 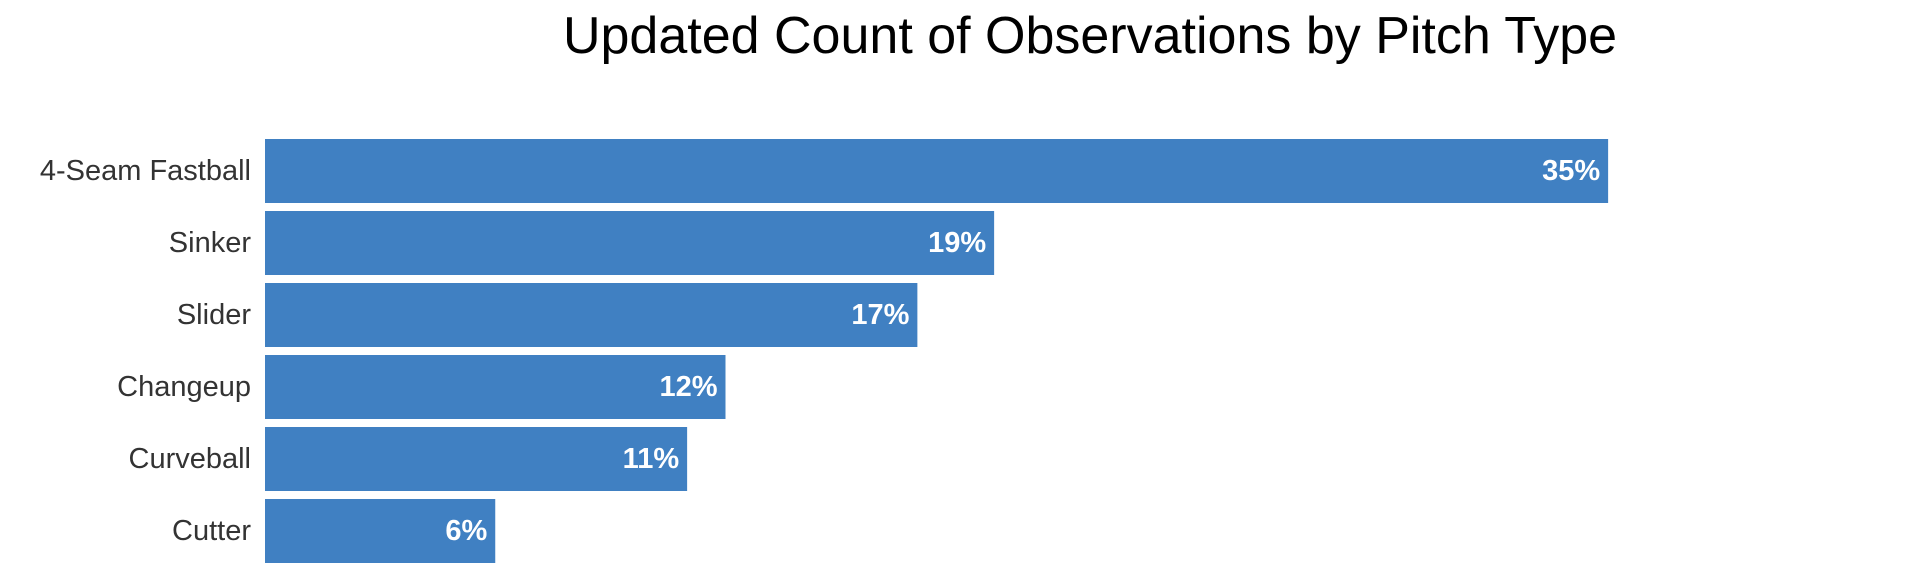 What do you see at coordinates (688, 387) in the screenshot?
I see `value-label: 12%` at bounding box center [688, 387].